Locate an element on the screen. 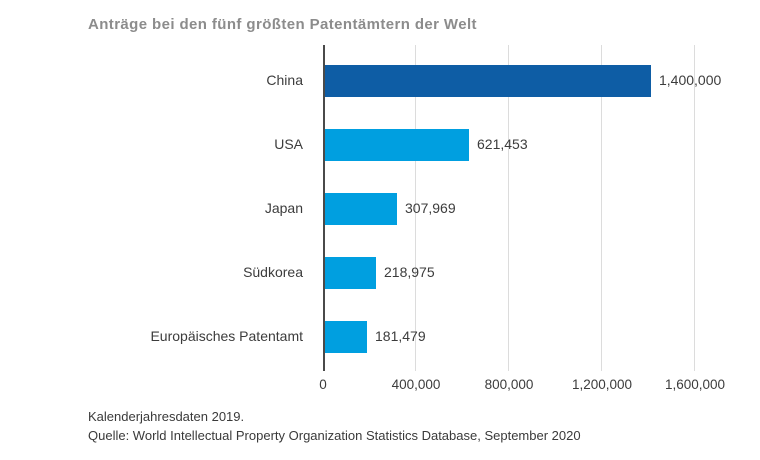  bar-usa is located at coordinates (397, 145).